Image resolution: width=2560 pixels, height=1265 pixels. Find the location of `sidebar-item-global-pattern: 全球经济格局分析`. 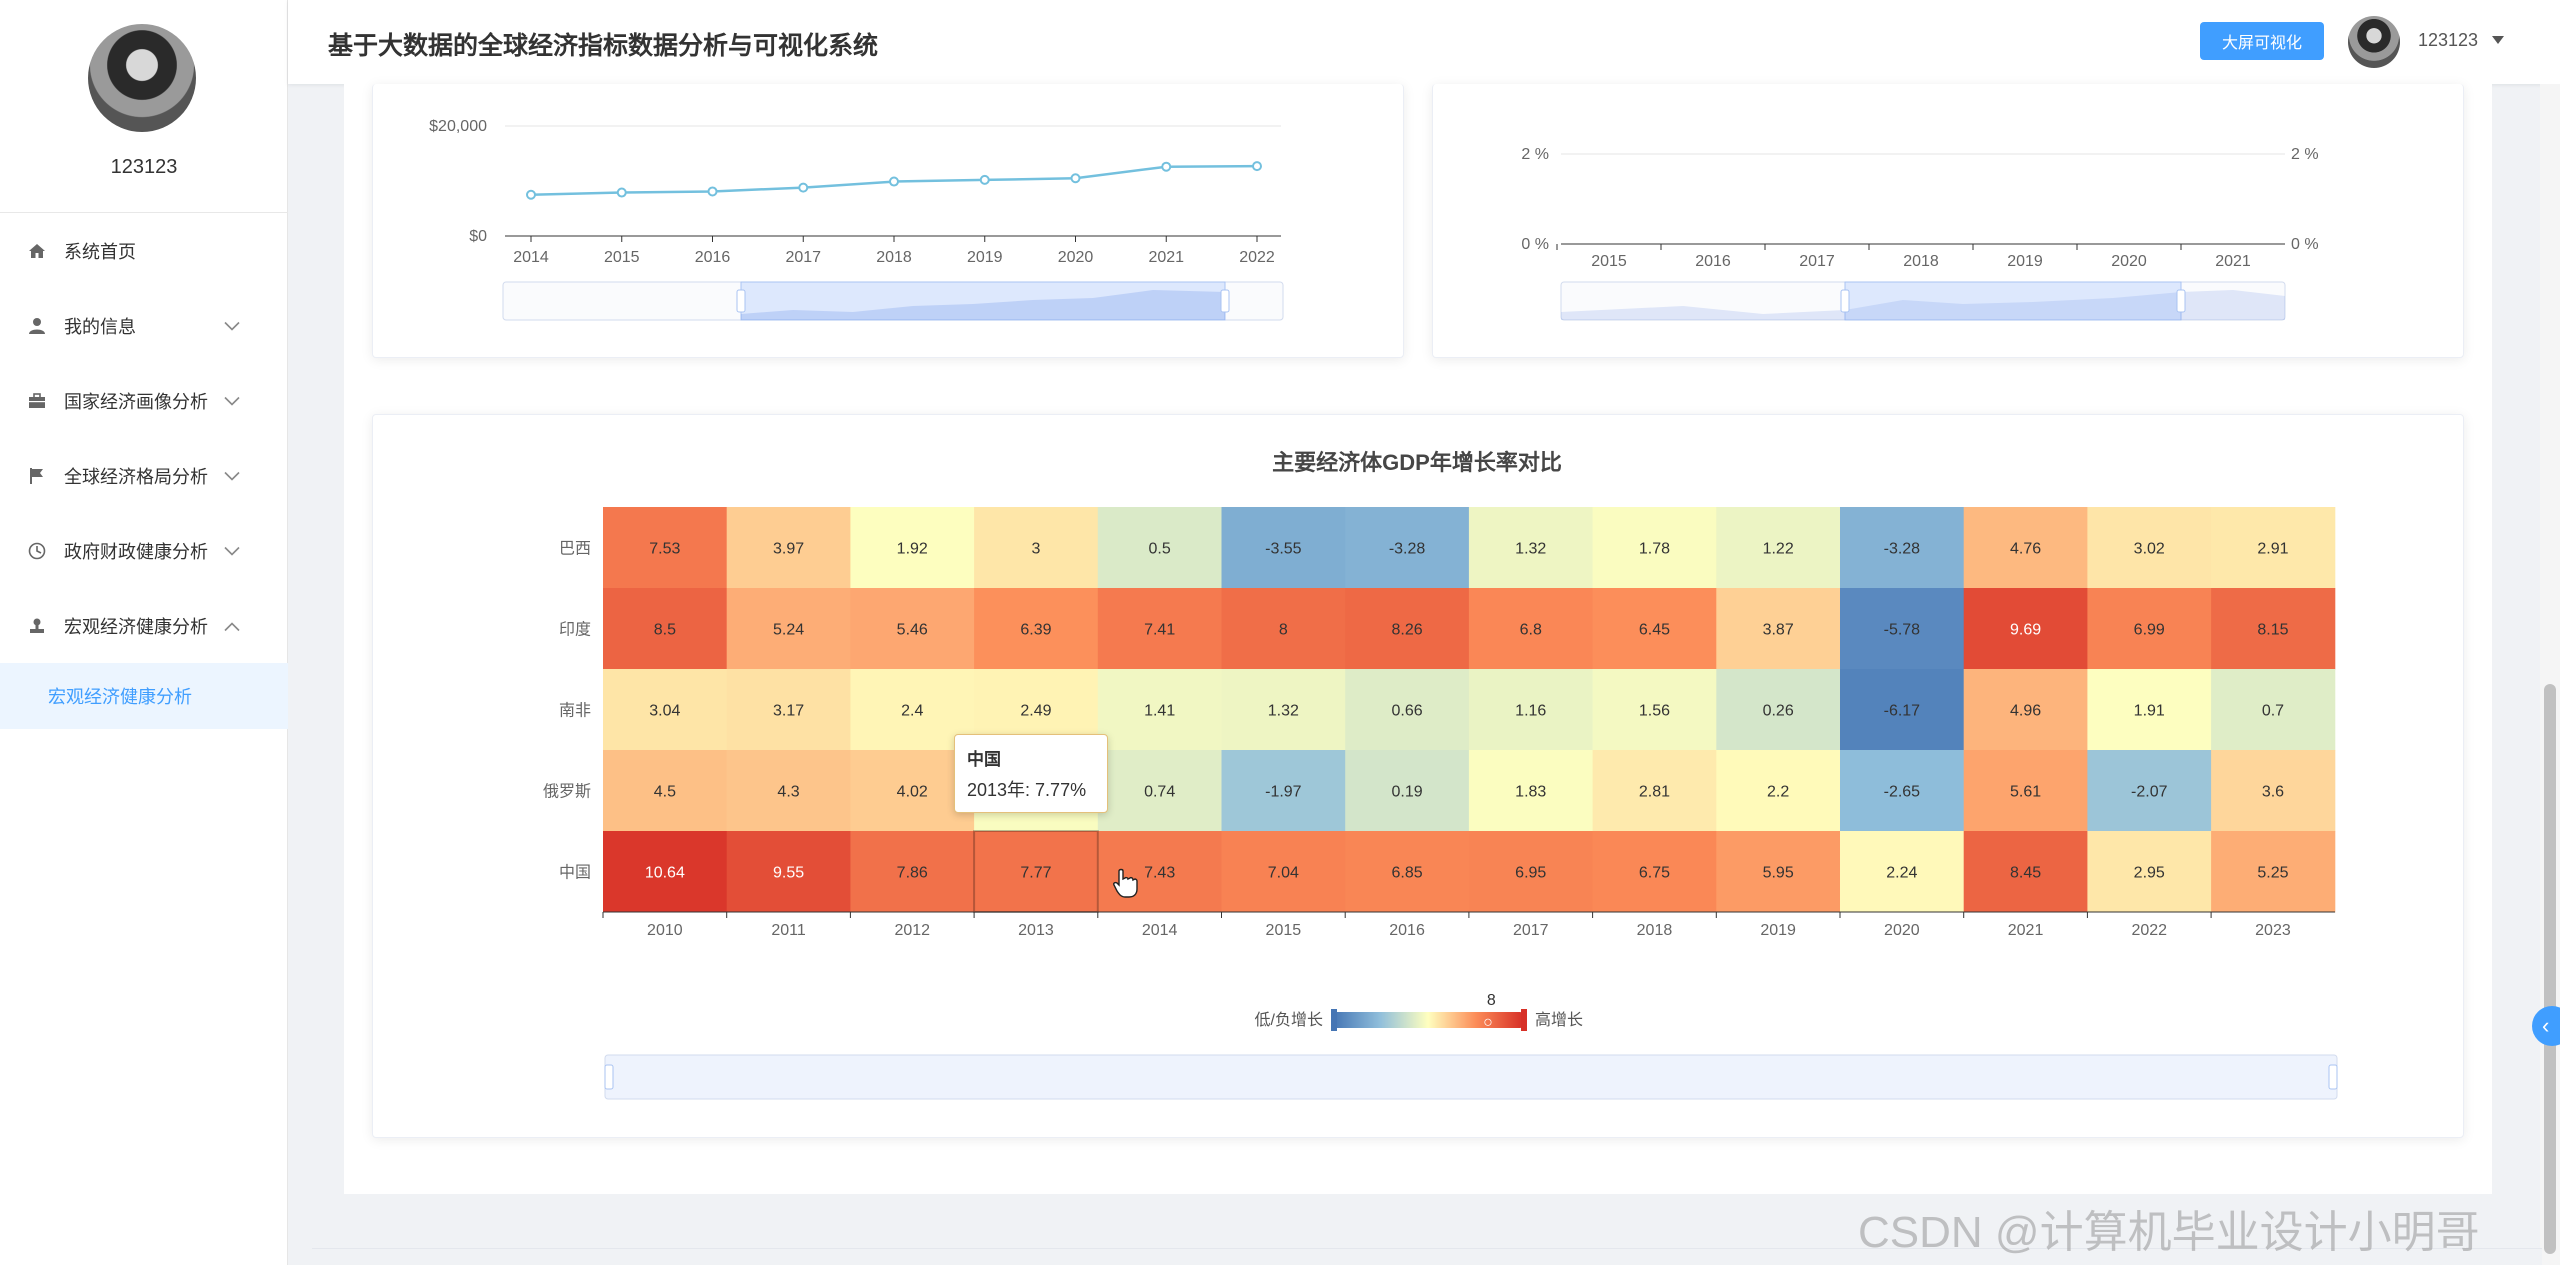

sidebar-item-global-pattern: 全球经济格局分析 is located at coordinates (144, 475).